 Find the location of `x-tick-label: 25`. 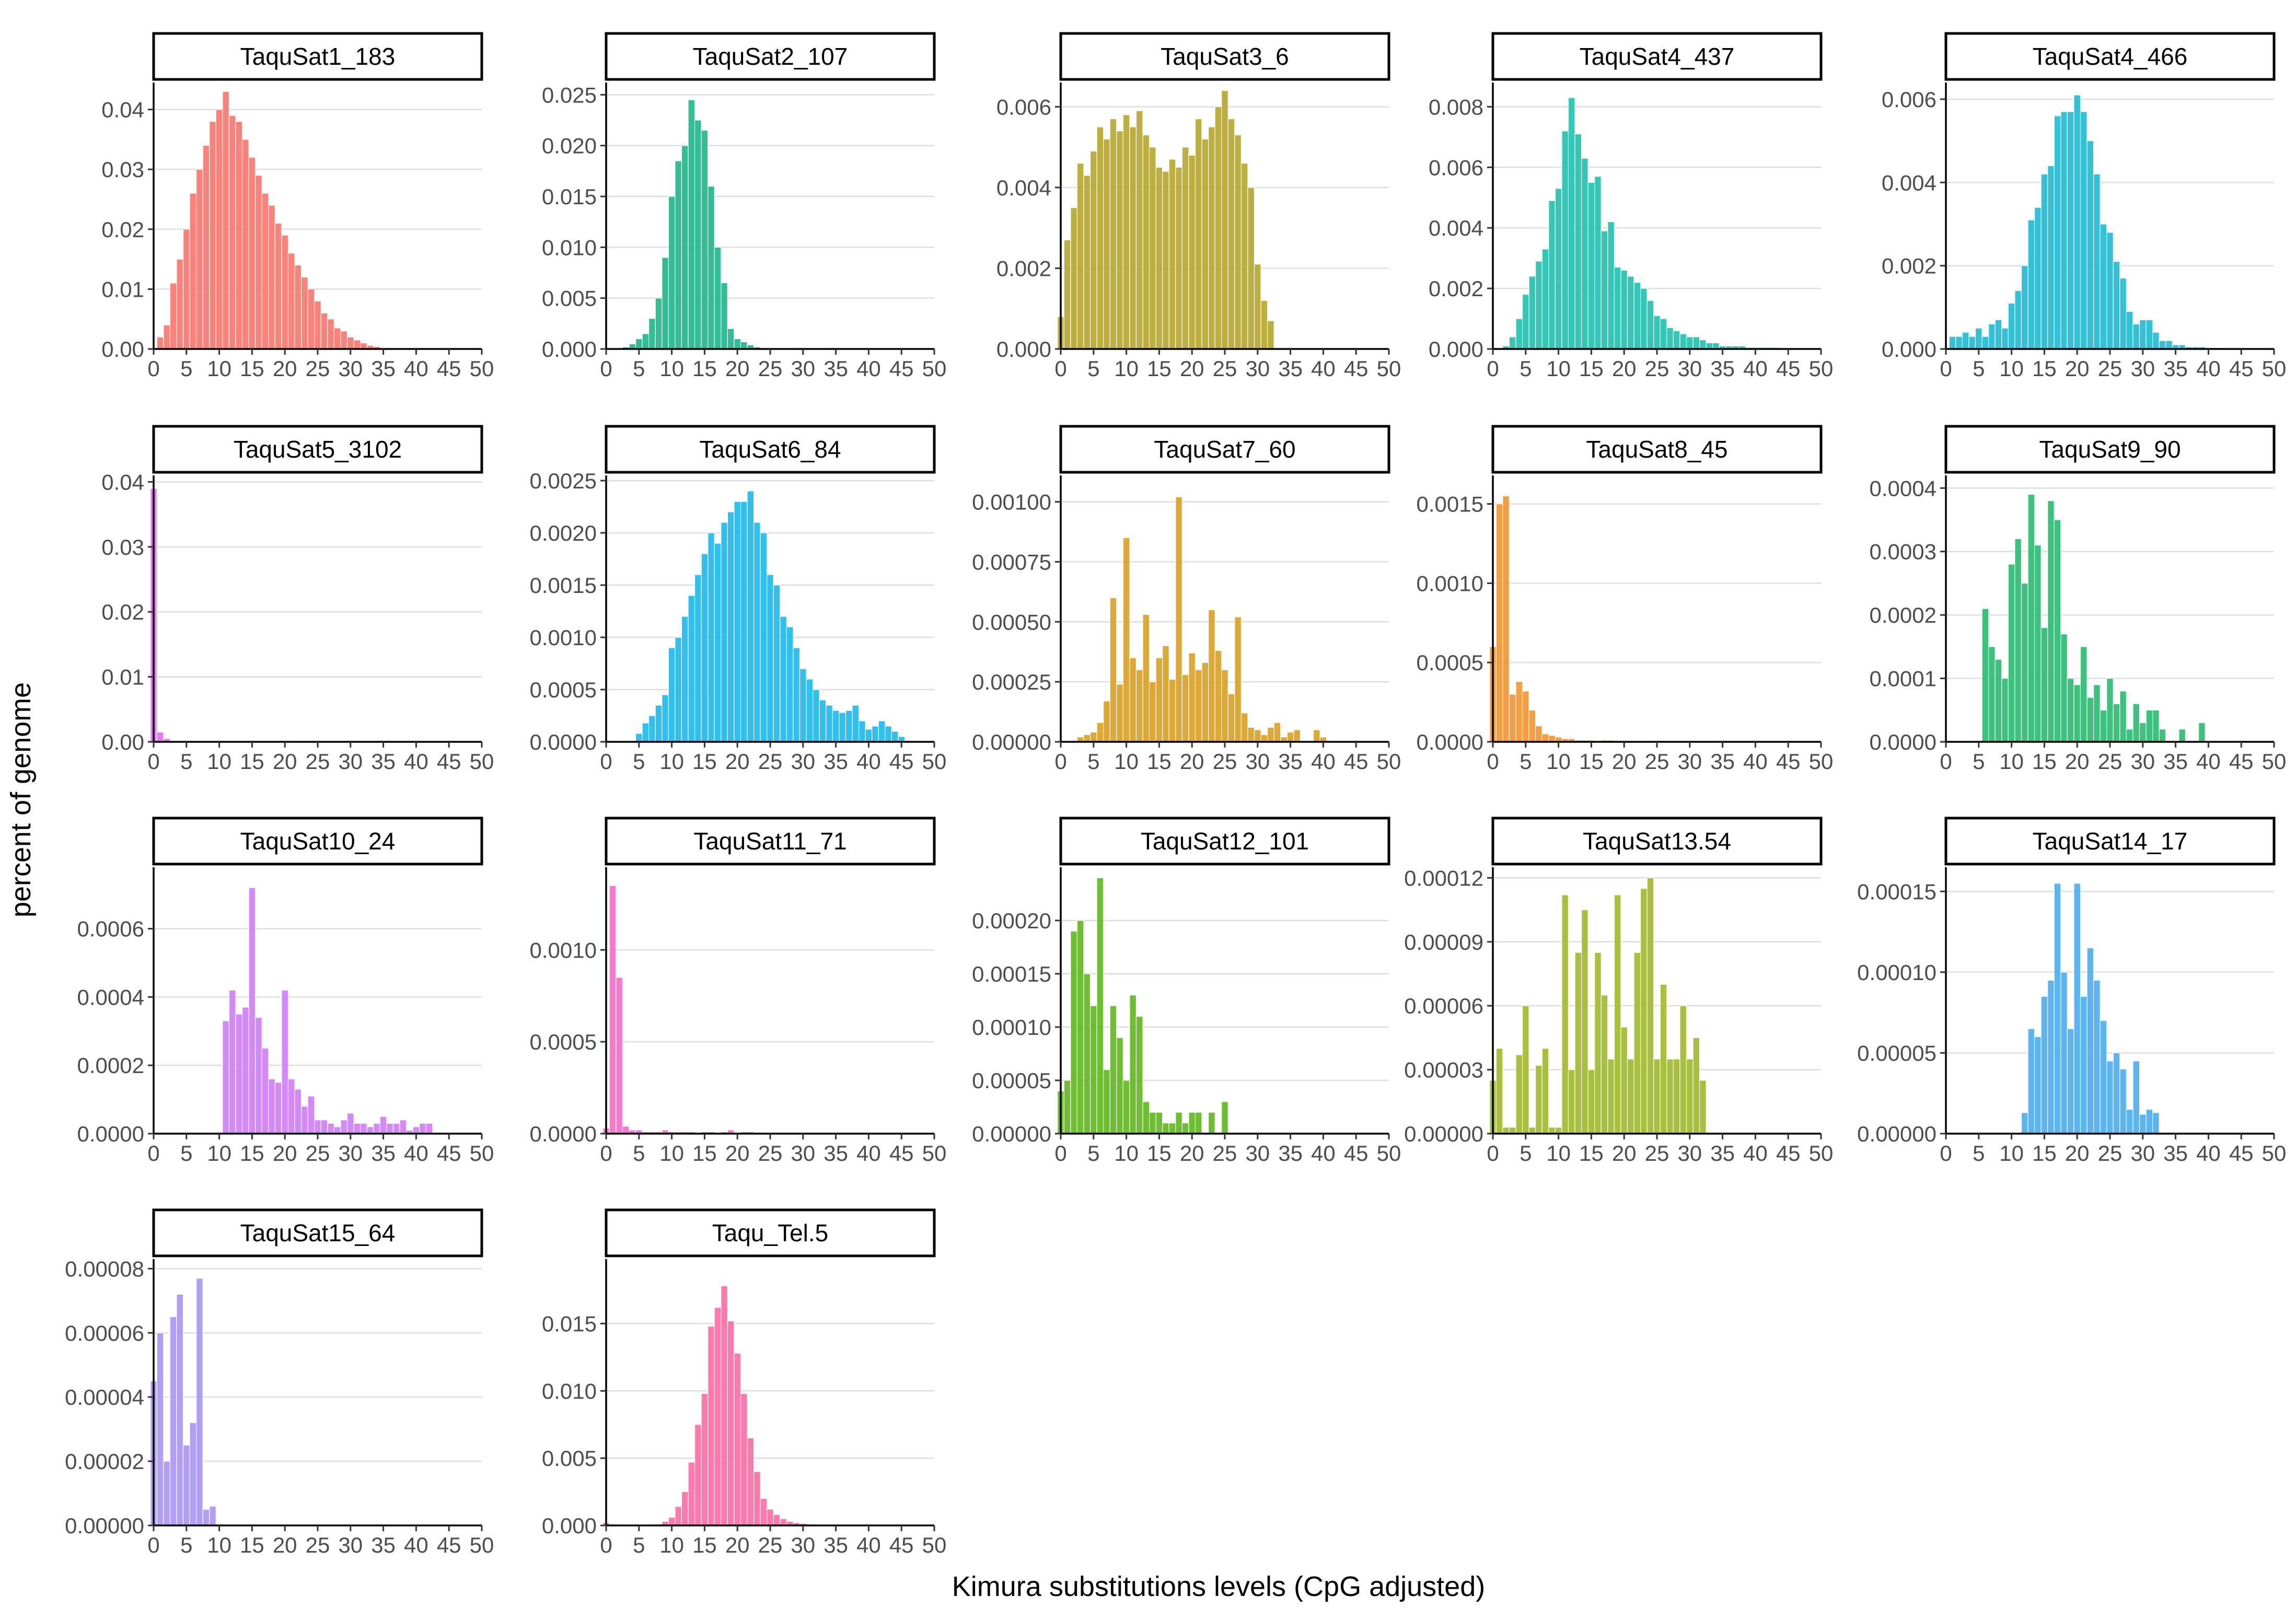

x-tick-label: 25 is located at coordinates (1657, 1153).